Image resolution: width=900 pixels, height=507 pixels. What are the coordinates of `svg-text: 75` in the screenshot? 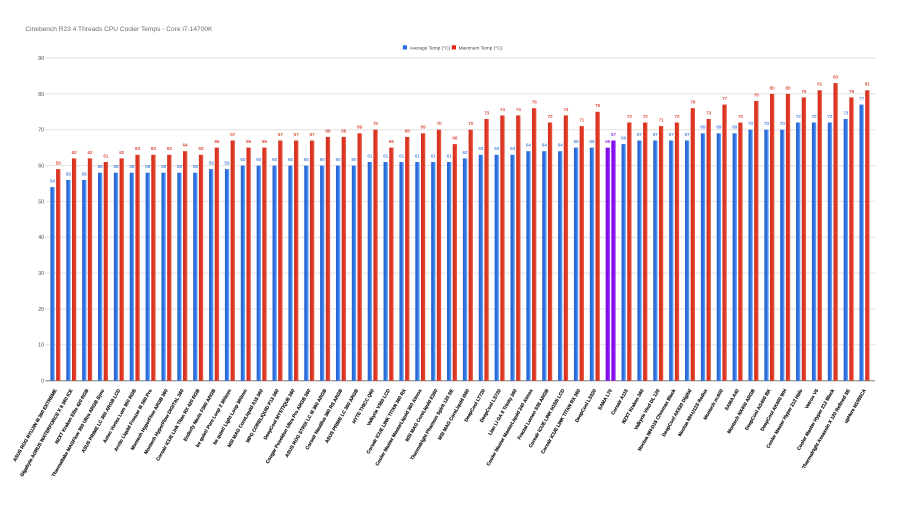 It's located at (598, 105).